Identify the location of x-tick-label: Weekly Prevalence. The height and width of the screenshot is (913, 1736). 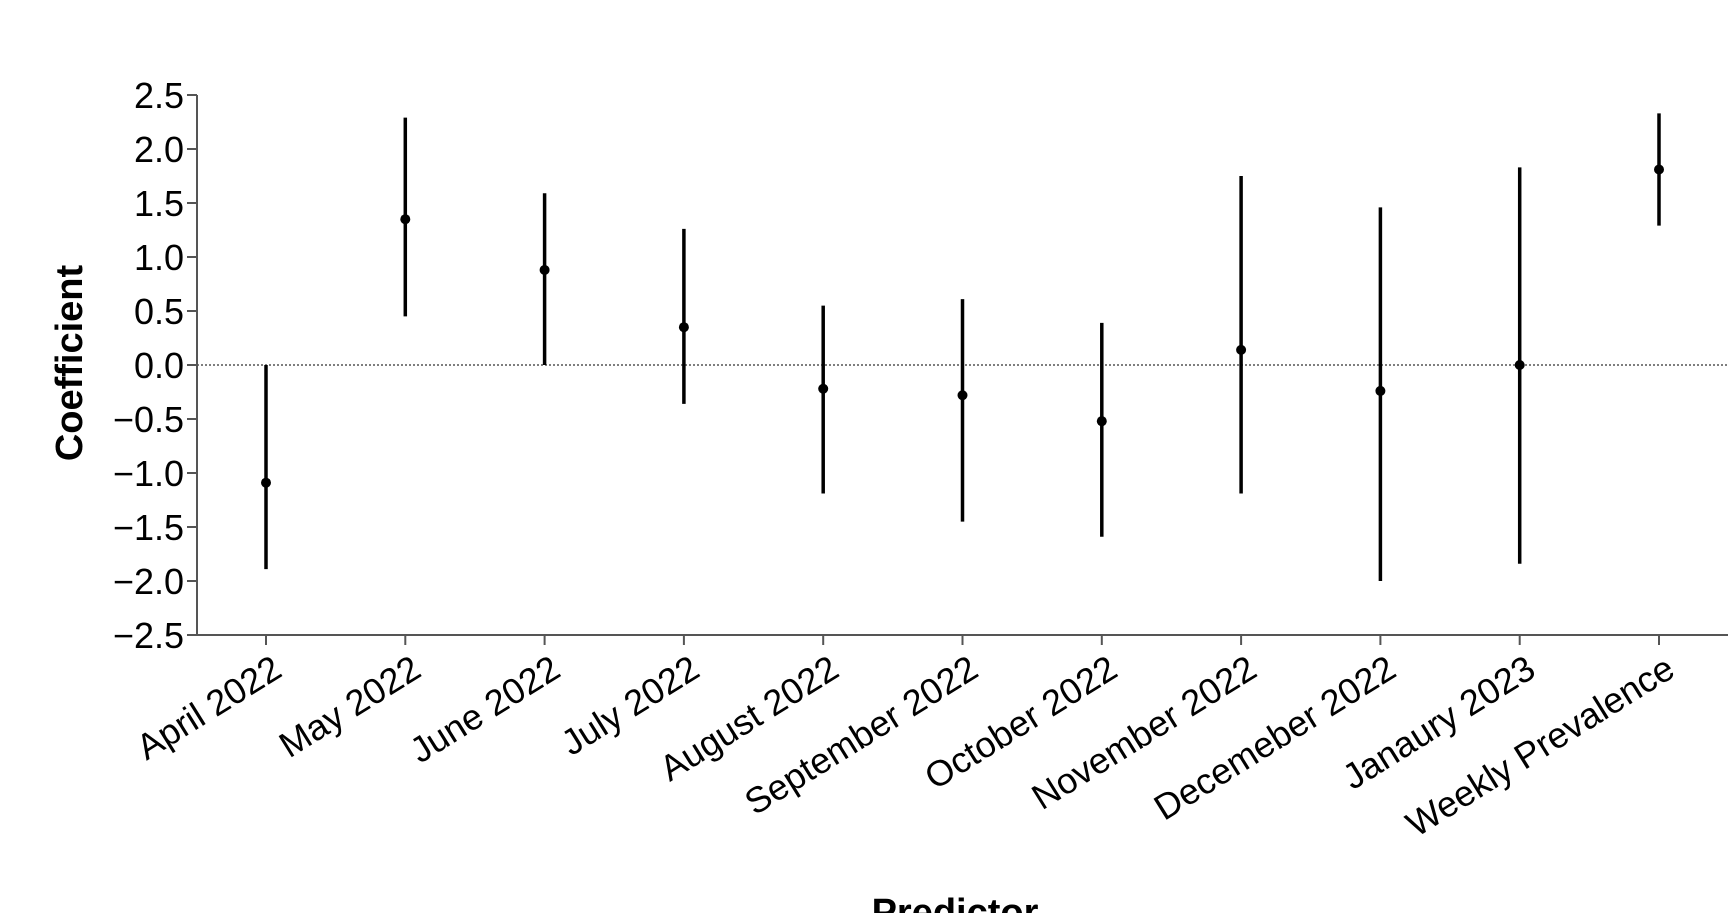
(1540, 746).